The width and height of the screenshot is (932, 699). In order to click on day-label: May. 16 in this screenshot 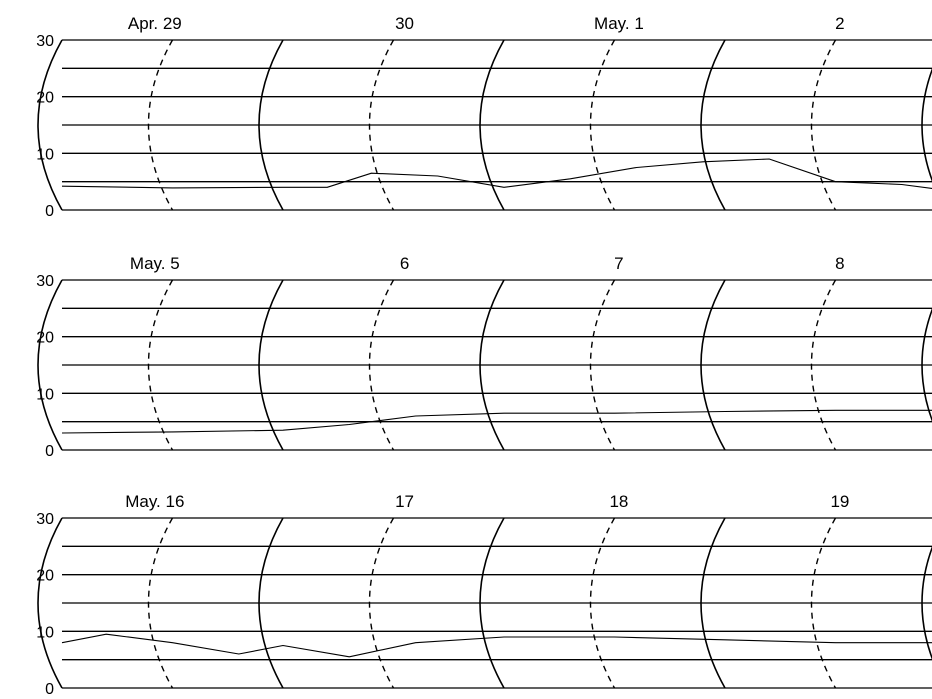, I will do `click(154, 501)`.